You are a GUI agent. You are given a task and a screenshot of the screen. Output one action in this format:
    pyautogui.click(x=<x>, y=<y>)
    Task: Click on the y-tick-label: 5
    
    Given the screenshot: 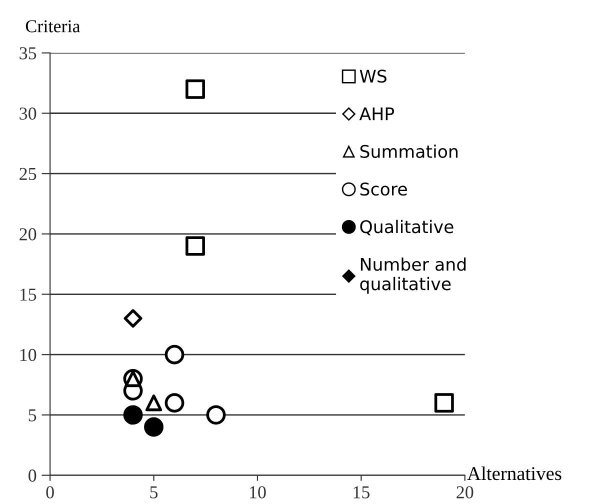 What is the action you would take?
    pyautogui.click(x=32, y=415)
    